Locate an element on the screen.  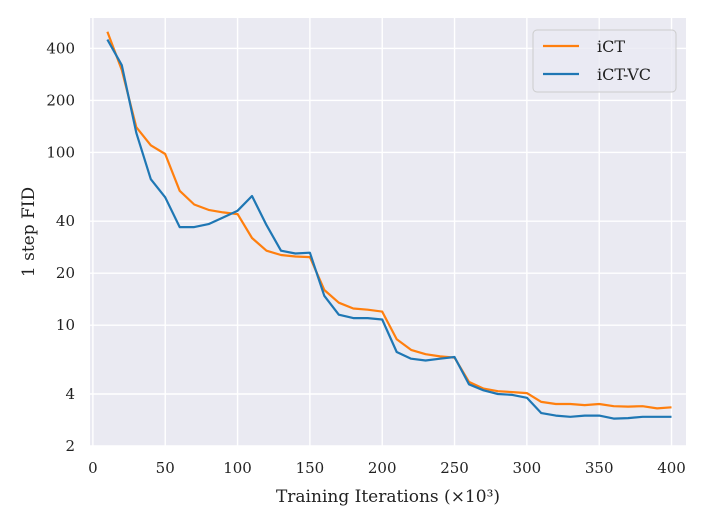
x-tick-labels: 0 50 100 150 200 250 300 350 400 is located at coordinates (387, 468).